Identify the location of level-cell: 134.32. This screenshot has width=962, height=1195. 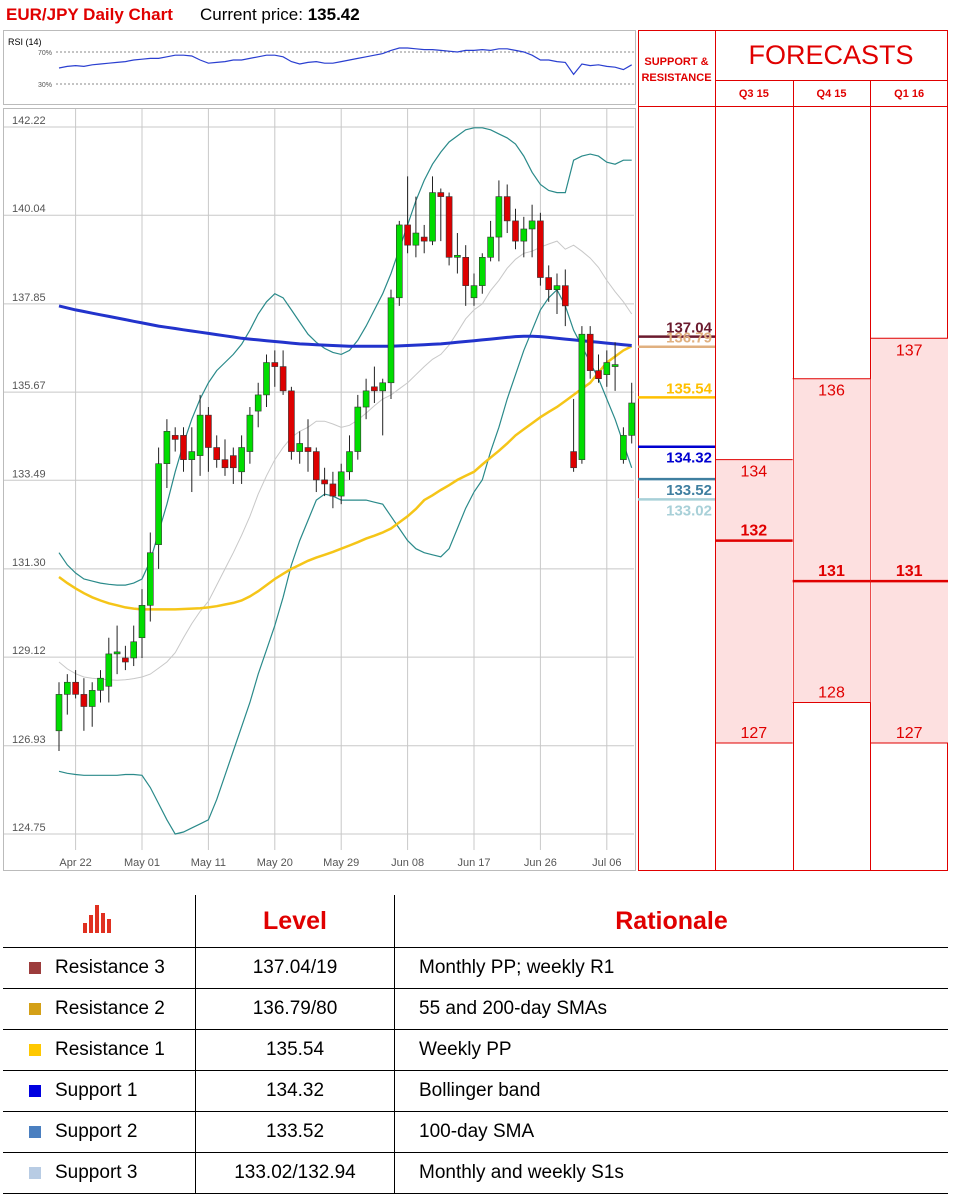
(295, 1091).